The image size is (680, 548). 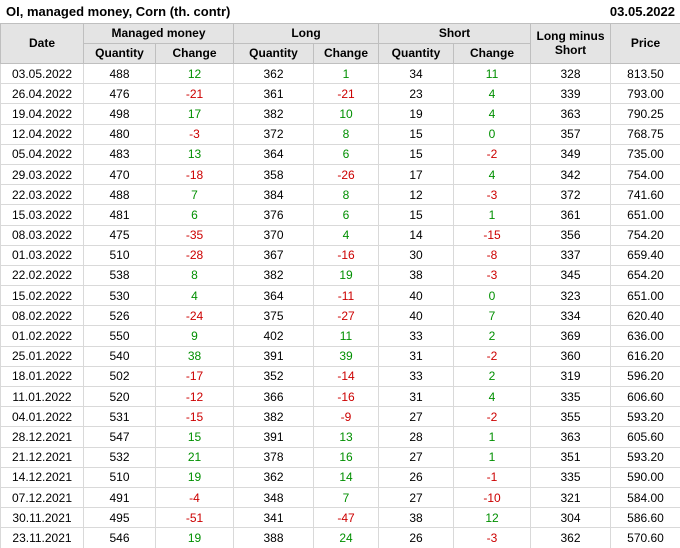 What do you see at coordinates (571, 296) in the screenshot?
I see `long-minus-short-cell: 323` at bounding box center [571, 296].